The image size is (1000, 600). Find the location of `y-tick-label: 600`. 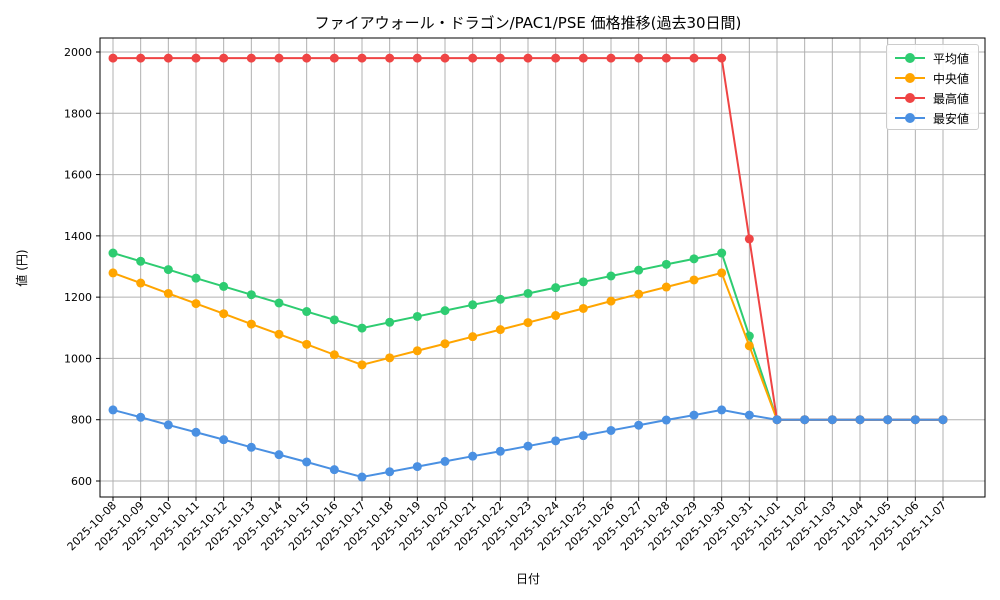

y-tick-label: 600 is located at coordinates (81, 481).